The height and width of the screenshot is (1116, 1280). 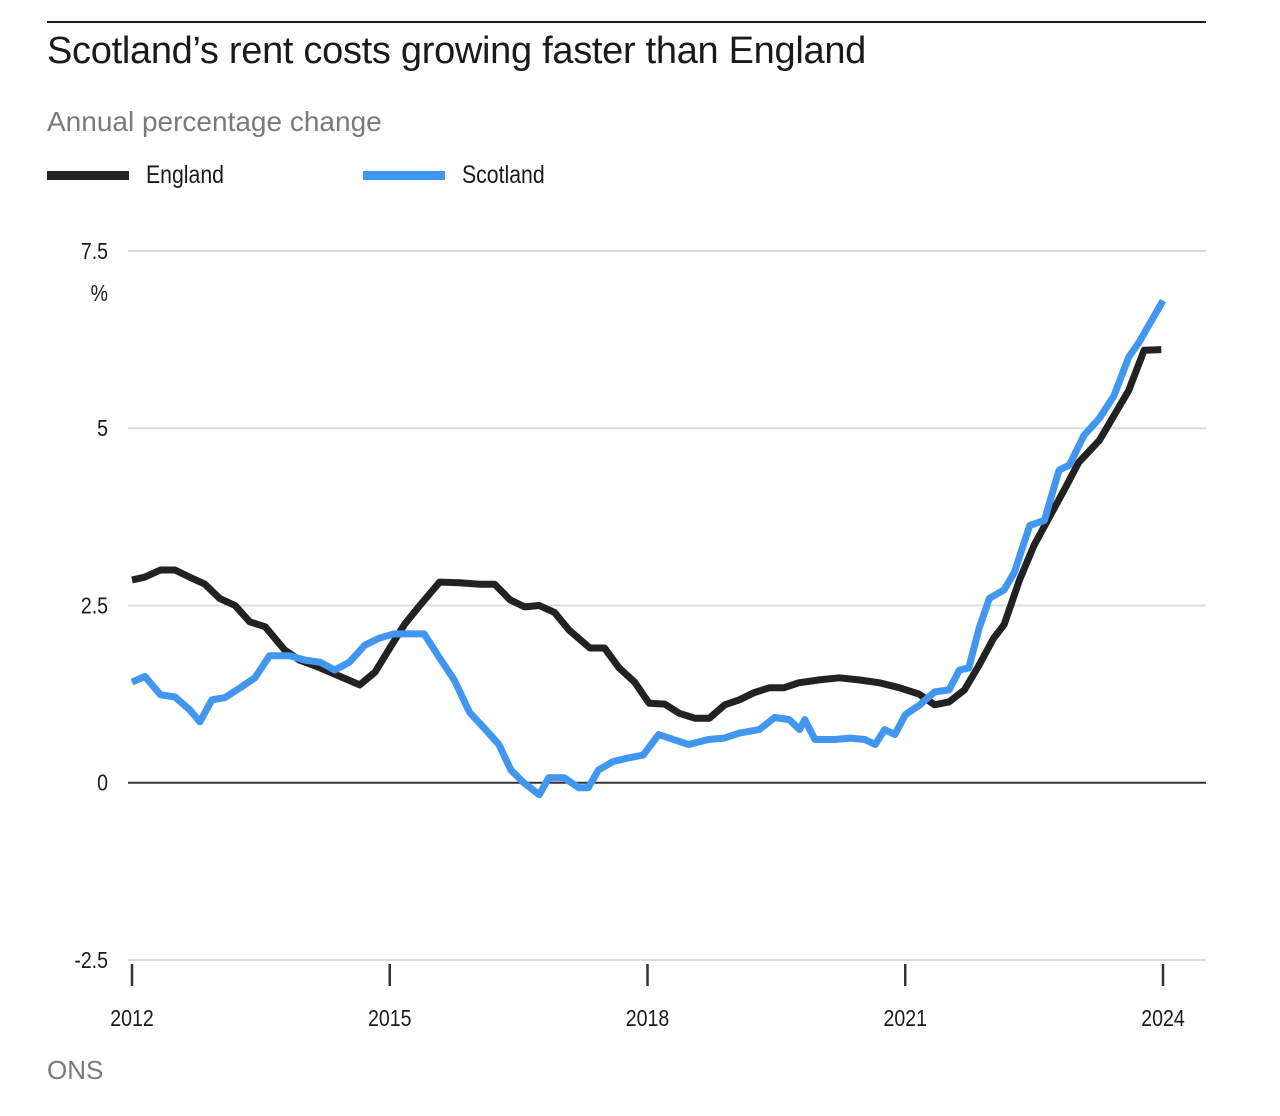 I want to click on y-tick-label: 0, so click(x=102, y=783).